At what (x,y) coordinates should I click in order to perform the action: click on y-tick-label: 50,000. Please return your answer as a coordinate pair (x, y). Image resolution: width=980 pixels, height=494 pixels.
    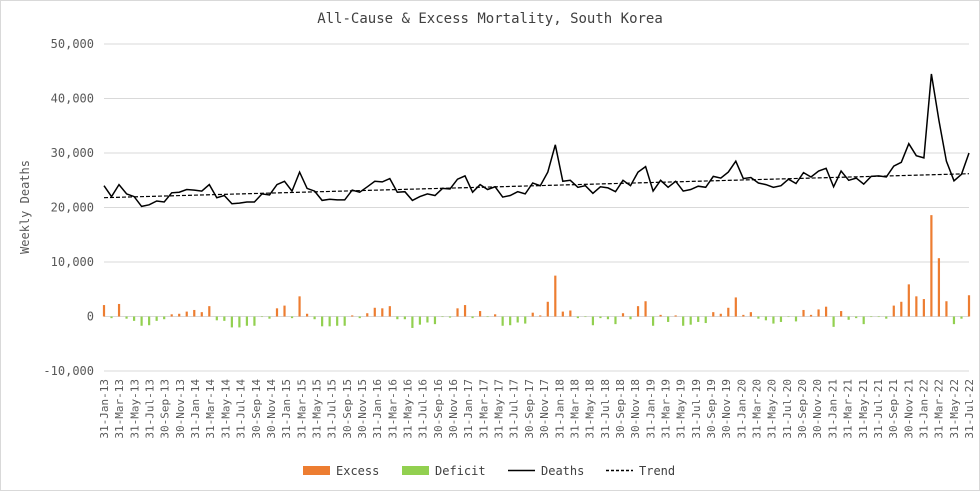
    Looking at the image, I should click on (72, 44).